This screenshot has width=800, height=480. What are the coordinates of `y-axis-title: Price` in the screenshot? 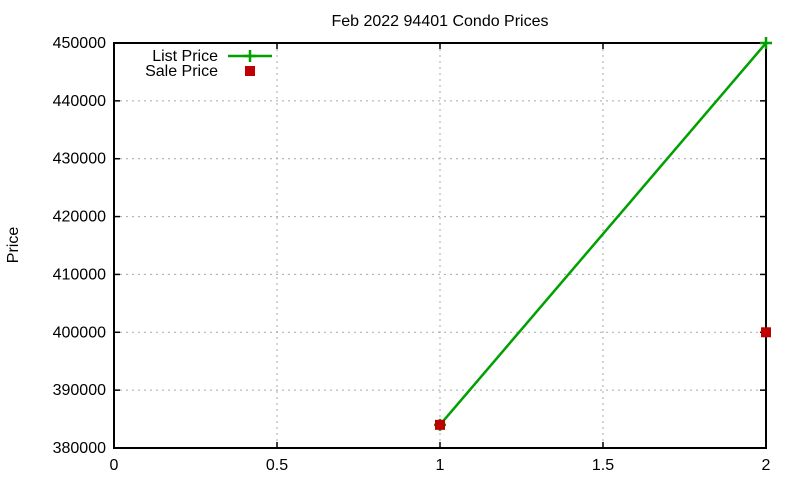 It's located at (13, 245).